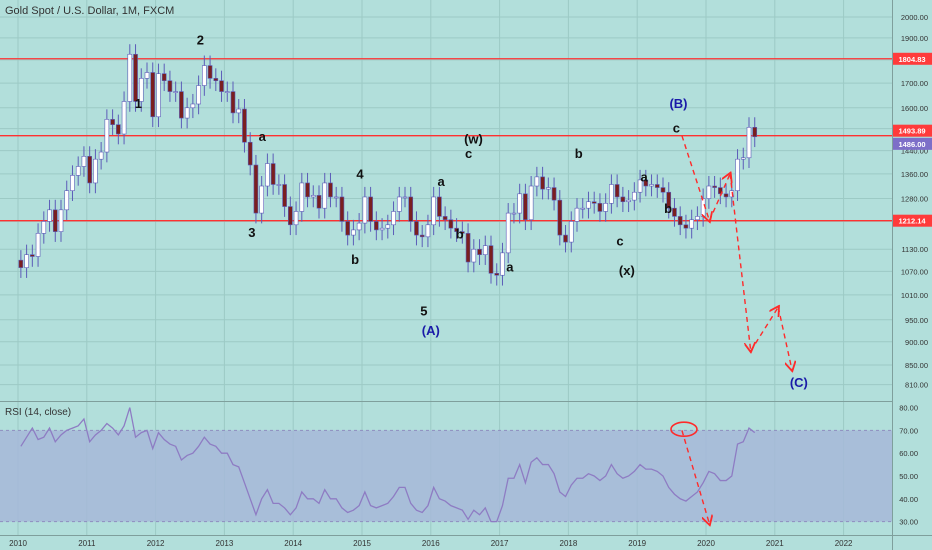 Image resolution: width=932 pixels, height=550 pixels. I want to click on price-tick-label: 1440.00, so click(914, 151).